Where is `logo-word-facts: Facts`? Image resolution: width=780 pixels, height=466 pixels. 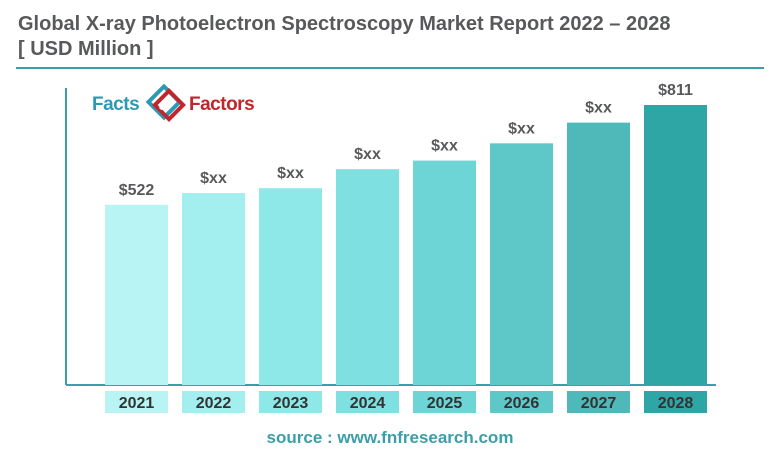
logo-word-facts: Facts is located at coordinates (116, 104).